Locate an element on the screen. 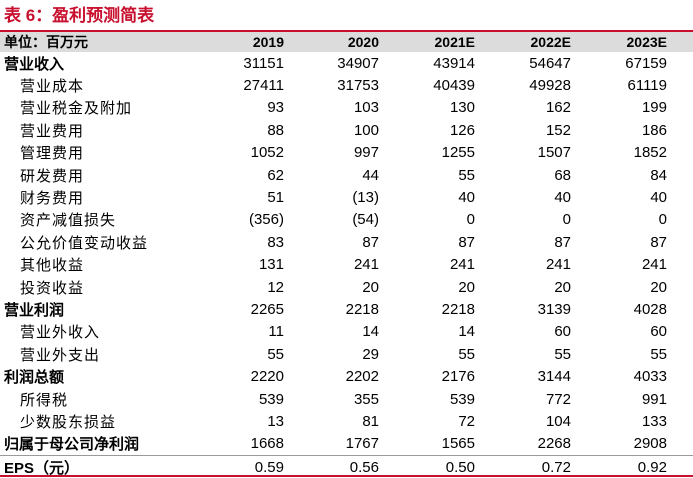  value-cell: 103 is located at coordinates (366, 108).